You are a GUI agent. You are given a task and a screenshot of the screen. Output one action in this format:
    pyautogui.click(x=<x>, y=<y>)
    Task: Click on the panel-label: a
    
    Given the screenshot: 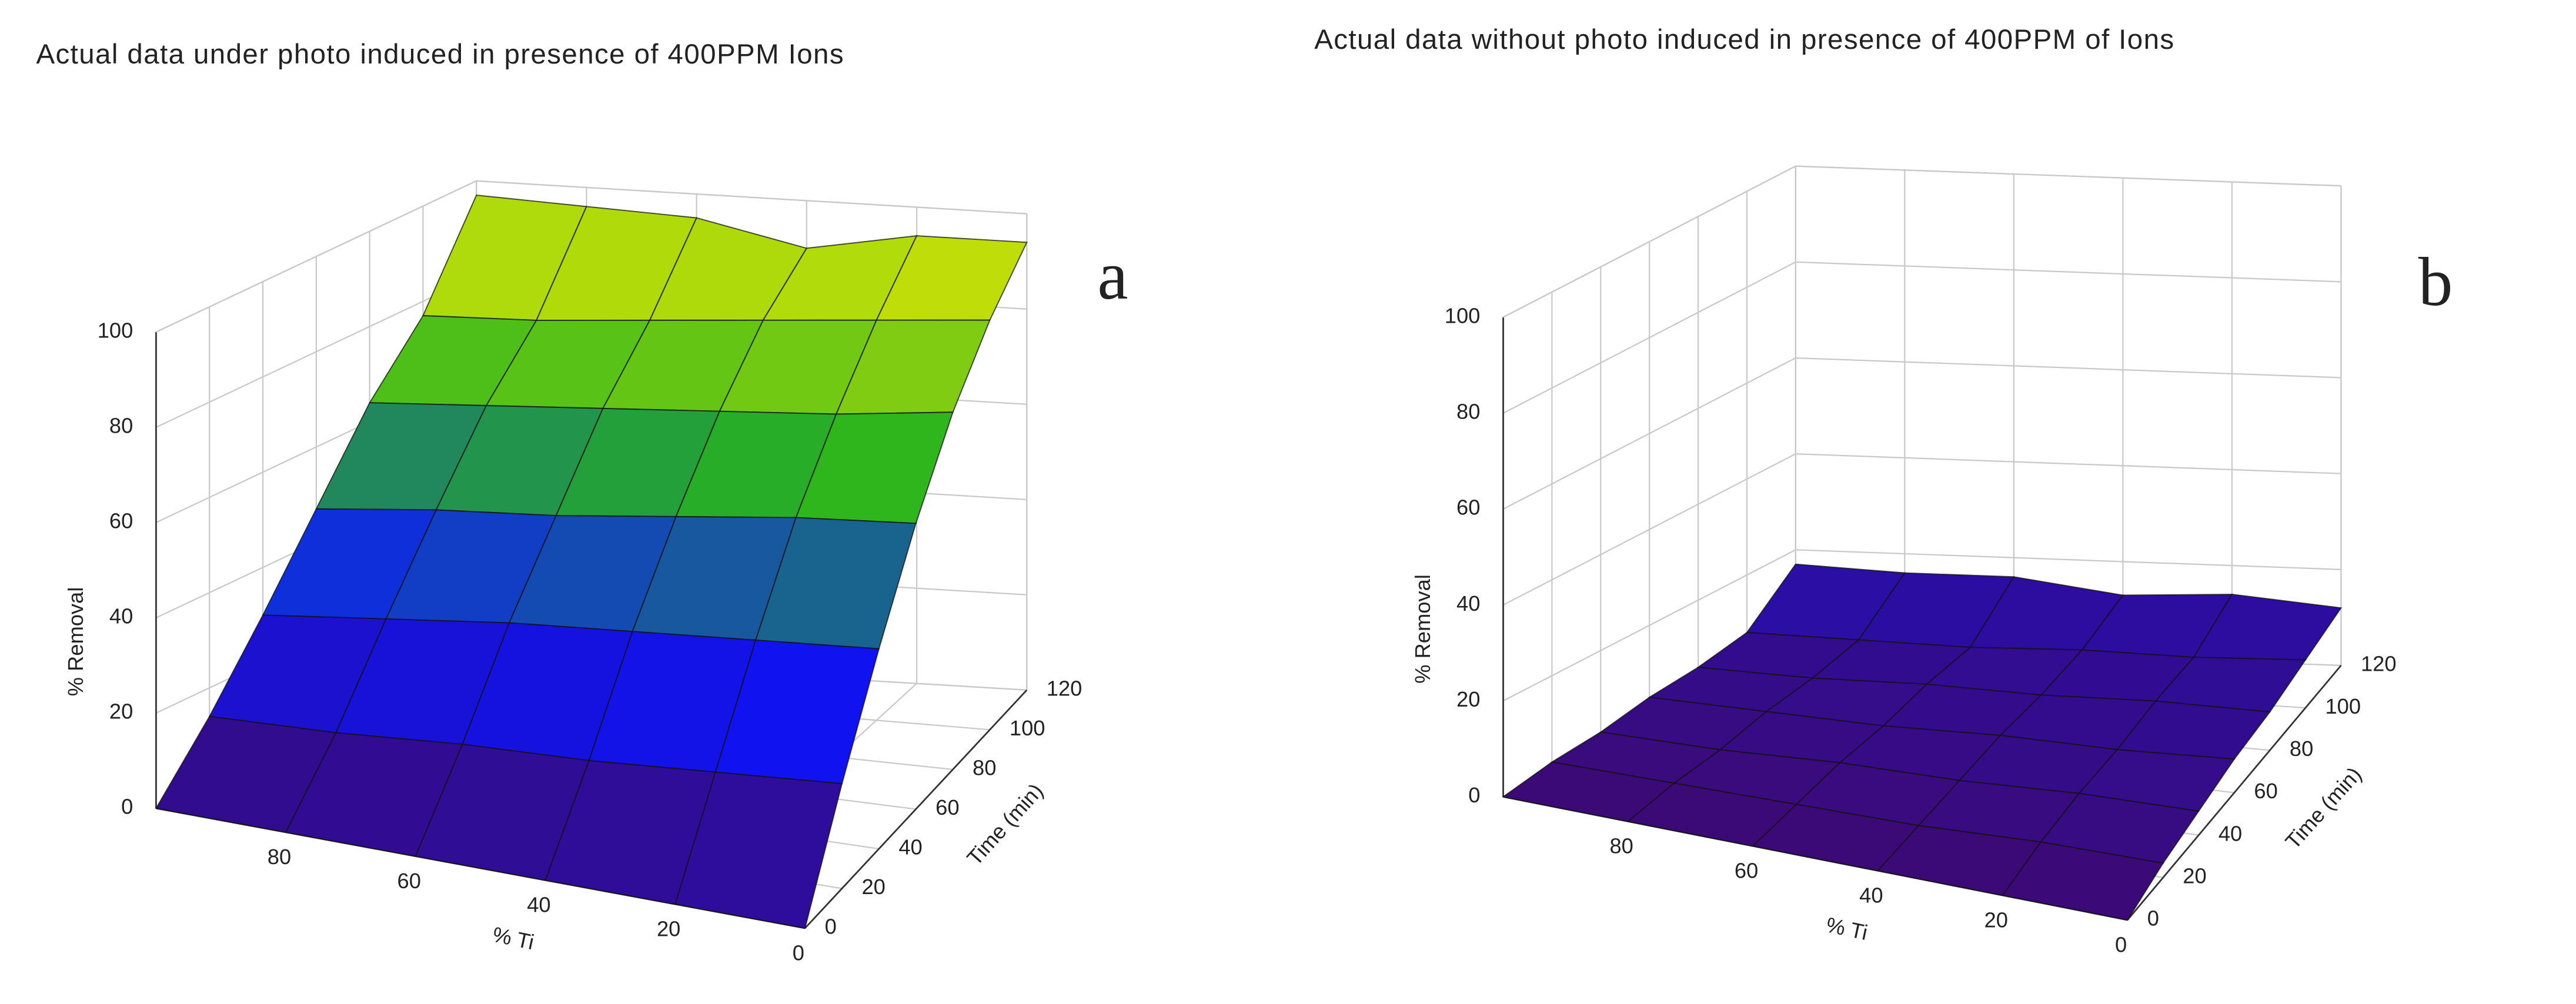 What is the action you would take?
    pyautogui.click(x=1112, y=275)
    